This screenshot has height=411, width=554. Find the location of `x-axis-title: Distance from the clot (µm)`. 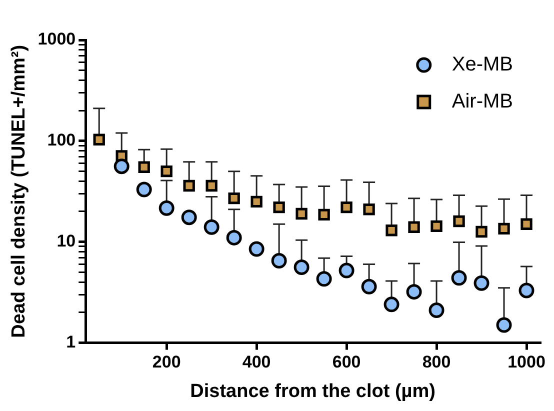

x-axis-title: Distance from the clot (µm) is located at coordinates (313, 391).